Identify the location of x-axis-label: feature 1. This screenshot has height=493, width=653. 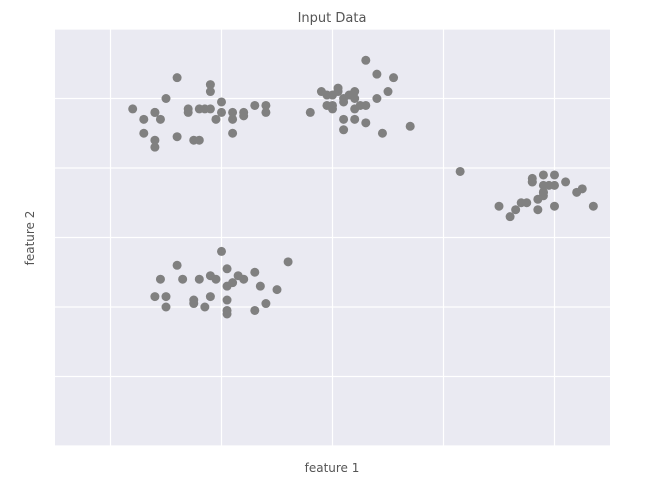
(332, 468).